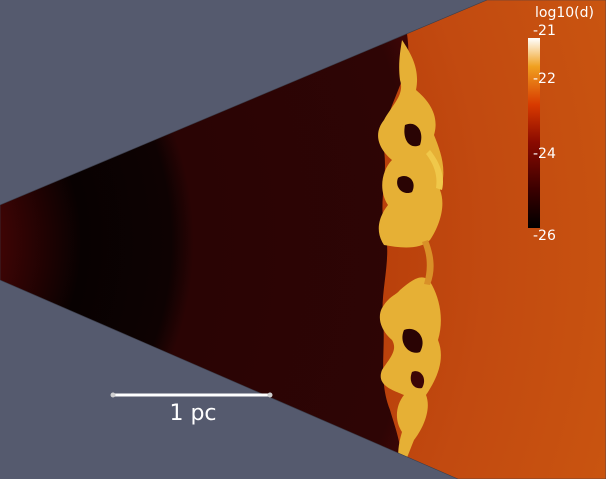 The image size is (606, 479). Describe the element at coordinates (544, 154) in the screenshot. I see `colorbar-tick-label: -24` at that location.